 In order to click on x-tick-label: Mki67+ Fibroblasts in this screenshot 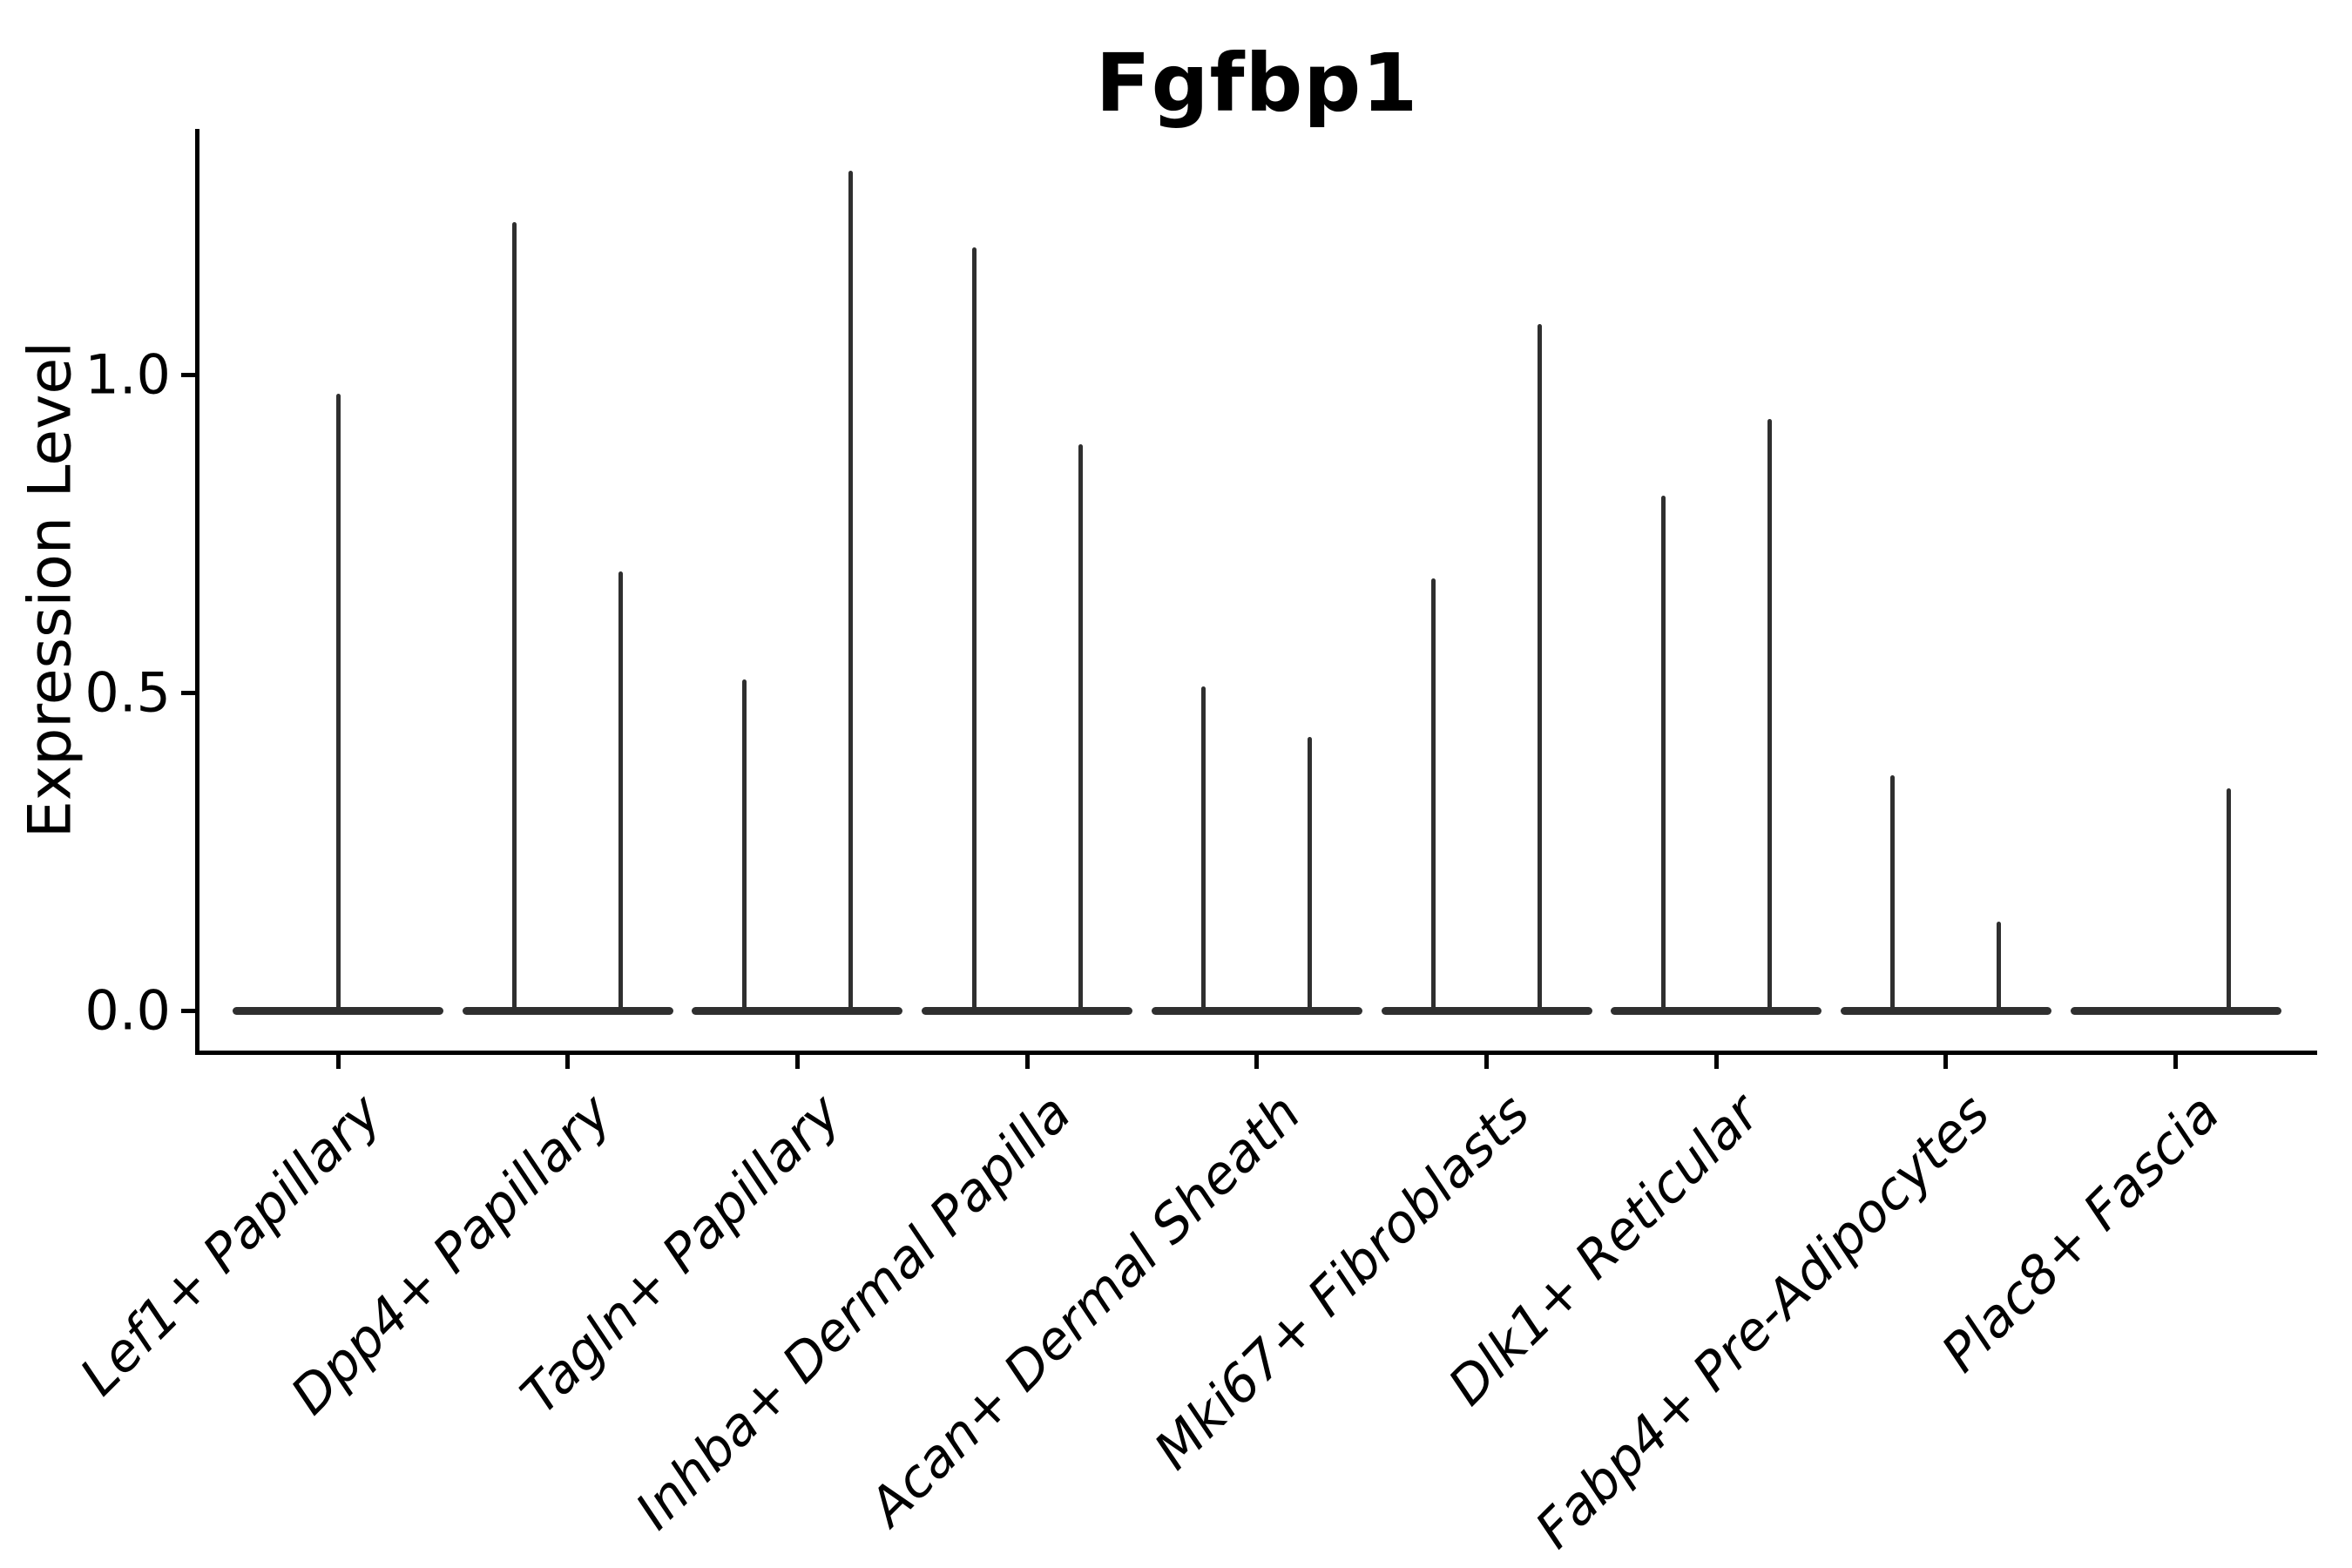, I will do `click(1342, 1282)`.